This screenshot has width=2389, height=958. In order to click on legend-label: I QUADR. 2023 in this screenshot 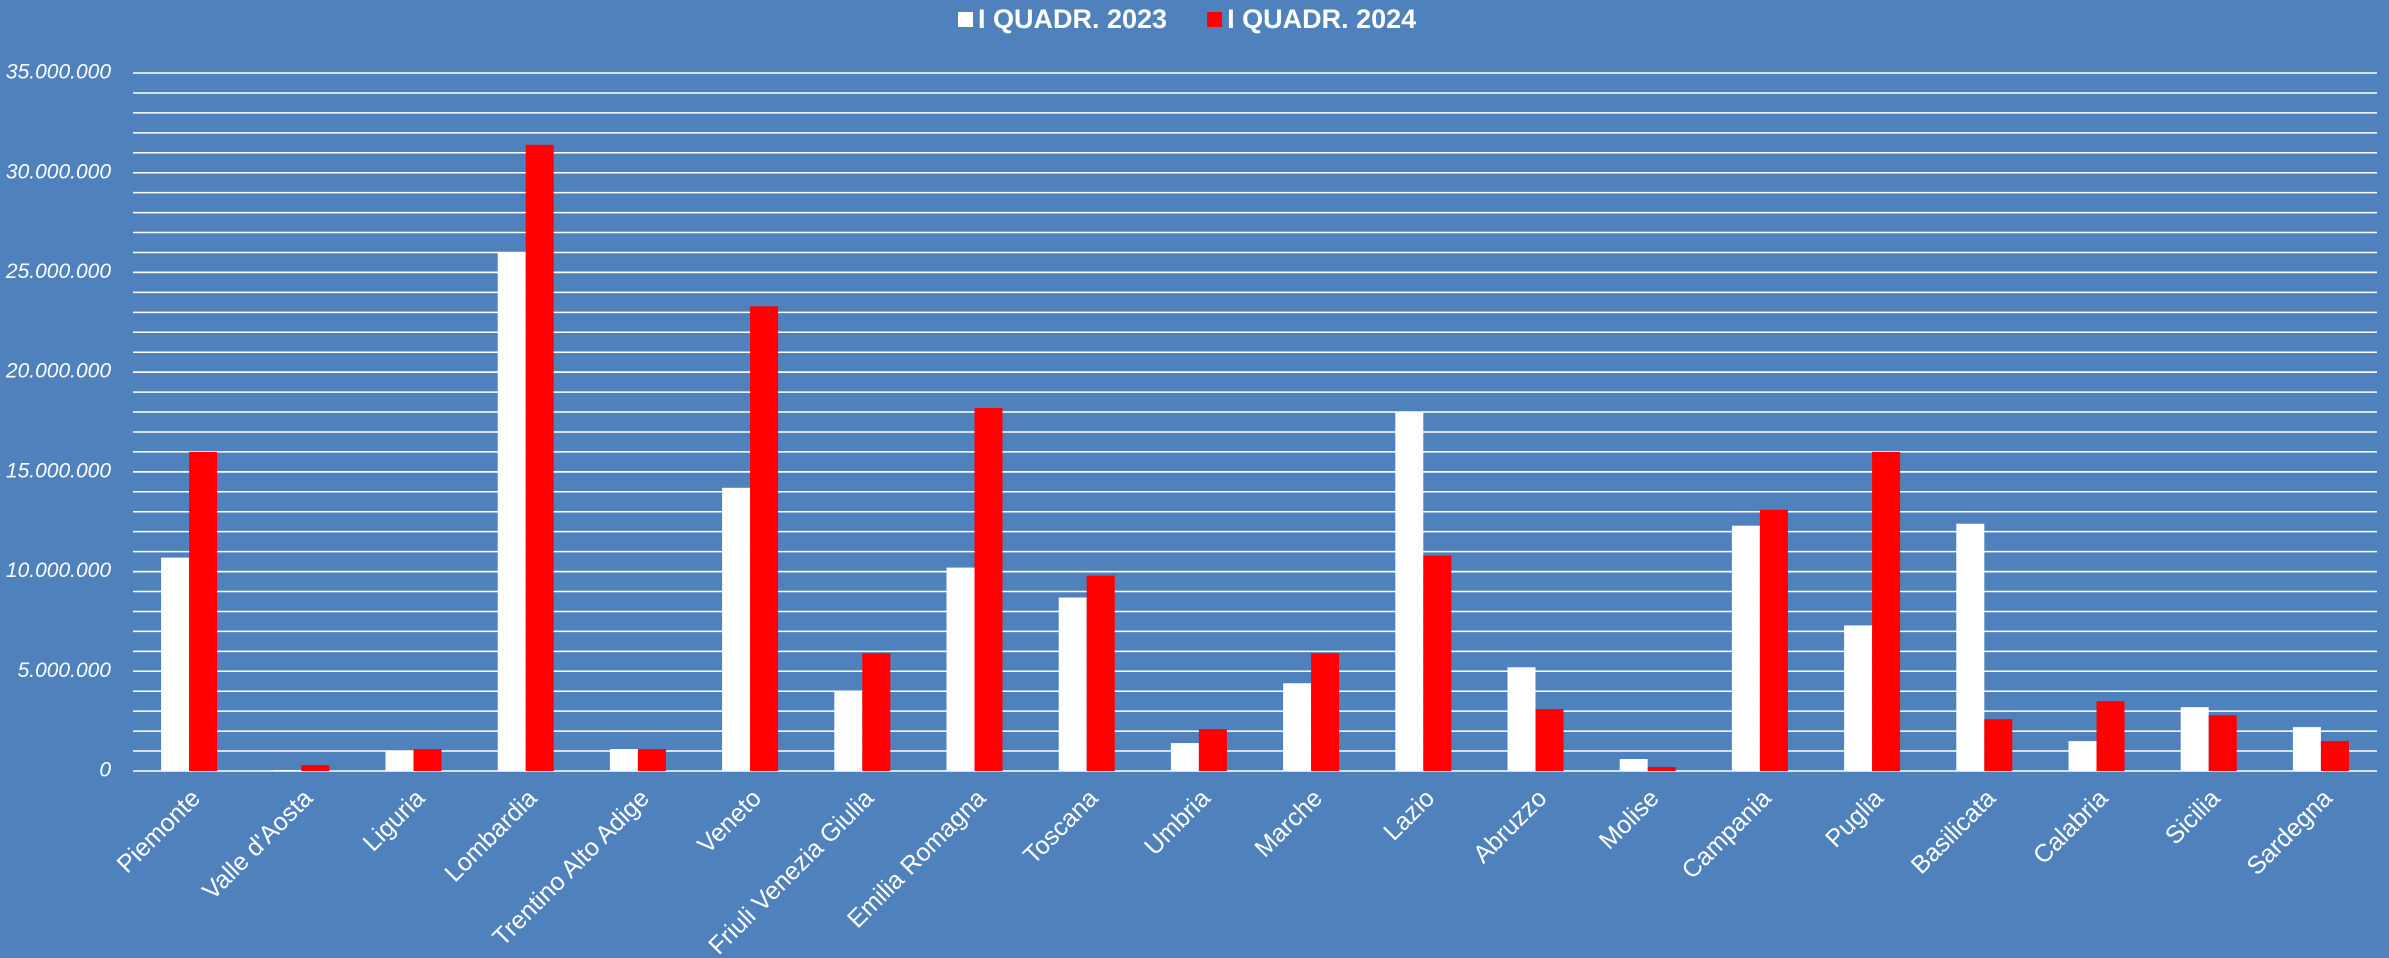, I will do `click(1072, 19)`.